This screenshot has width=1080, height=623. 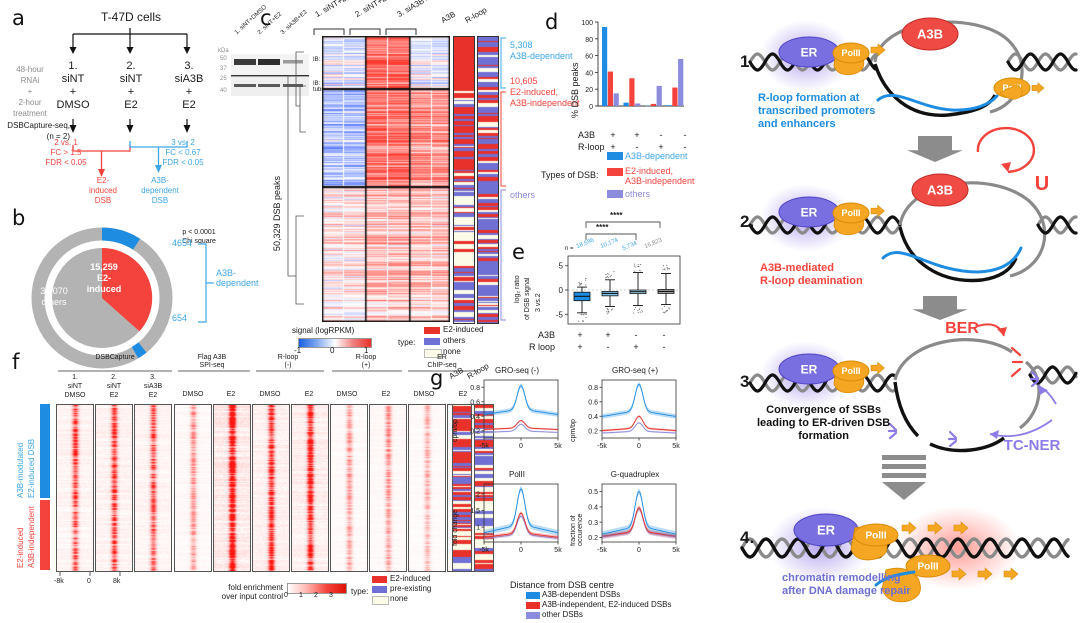 What do you see at coordinates (661, 147) in the screenshot?
I see `panel-d-rloop-3: +` at bounding box center [661, 147].